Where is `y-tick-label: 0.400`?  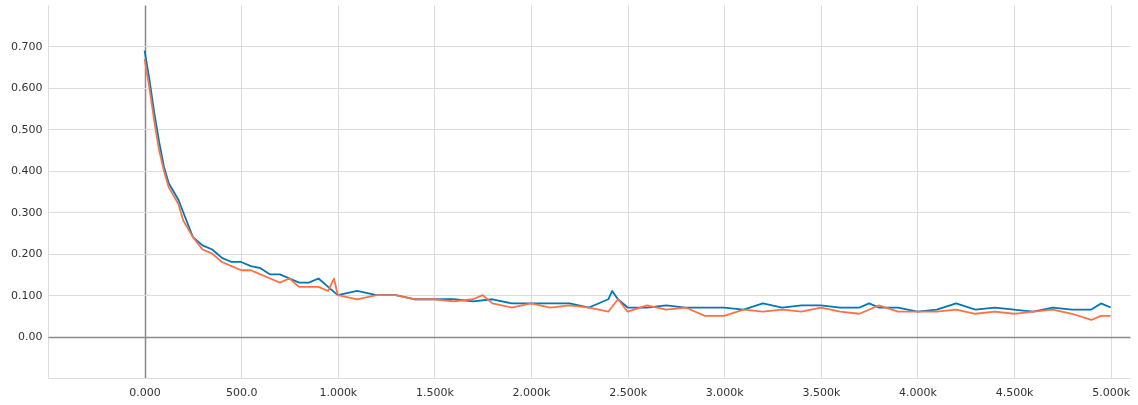 y-tick-label: 0.400 is located at coordinates (27, 171).